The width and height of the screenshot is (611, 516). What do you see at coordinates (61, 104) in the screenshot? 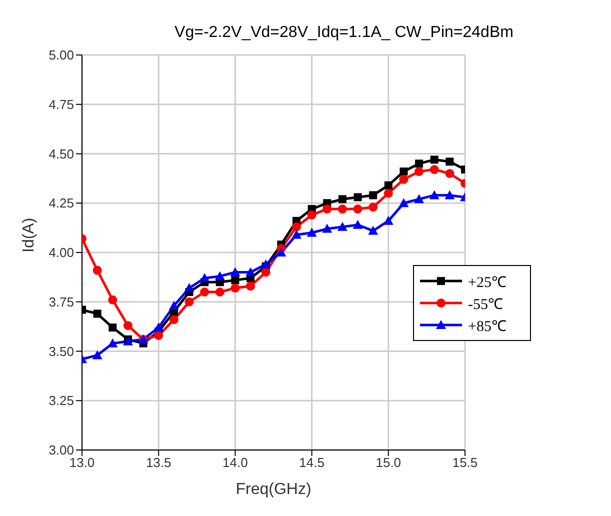
I see `y-tick-label: 4.75` at bounding box center [61, 104].